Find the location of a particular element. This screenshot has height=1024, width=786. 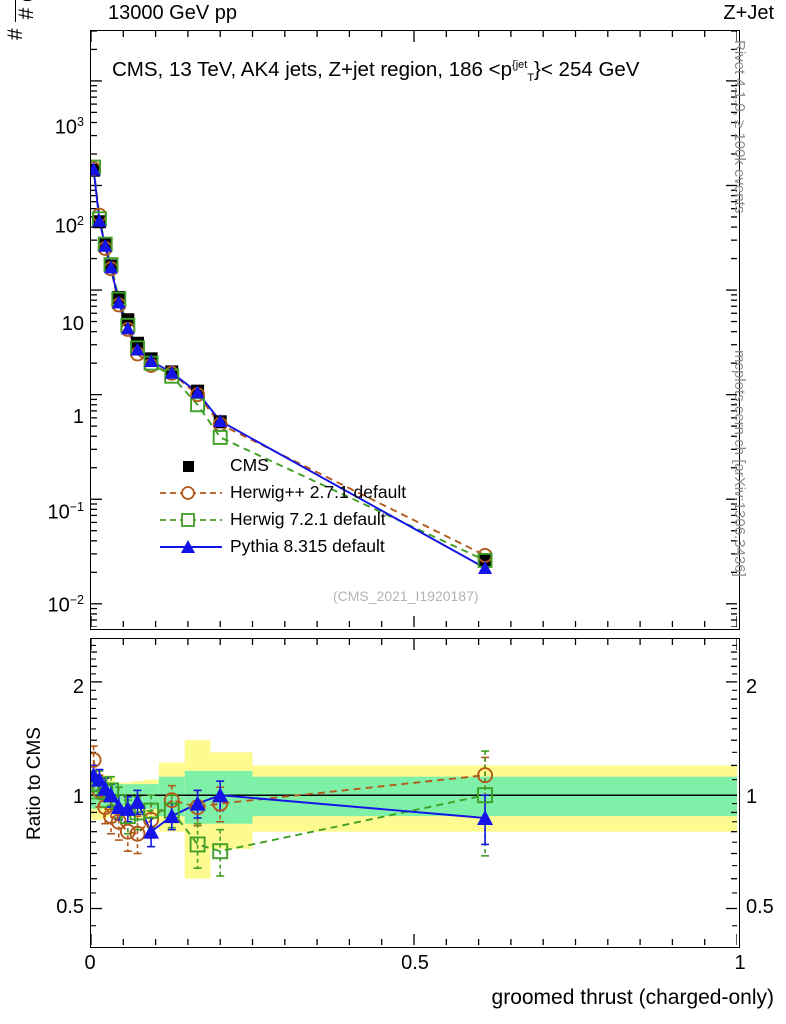

y-tick-1e2: 10² is located at coordinates (69, 226).